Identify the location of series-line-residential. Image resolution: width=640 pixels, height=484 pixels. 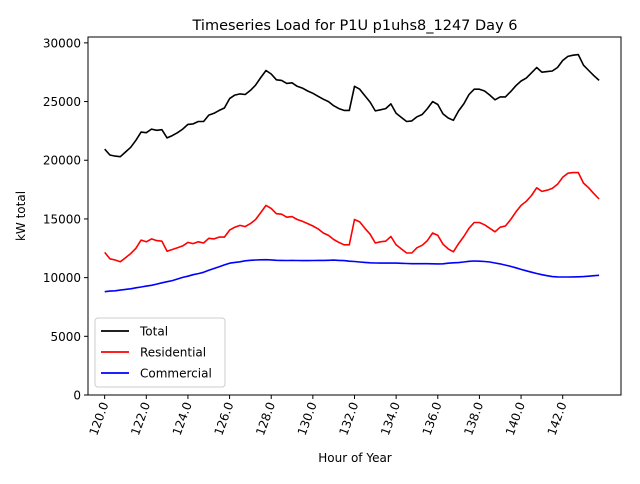
(352, 217).